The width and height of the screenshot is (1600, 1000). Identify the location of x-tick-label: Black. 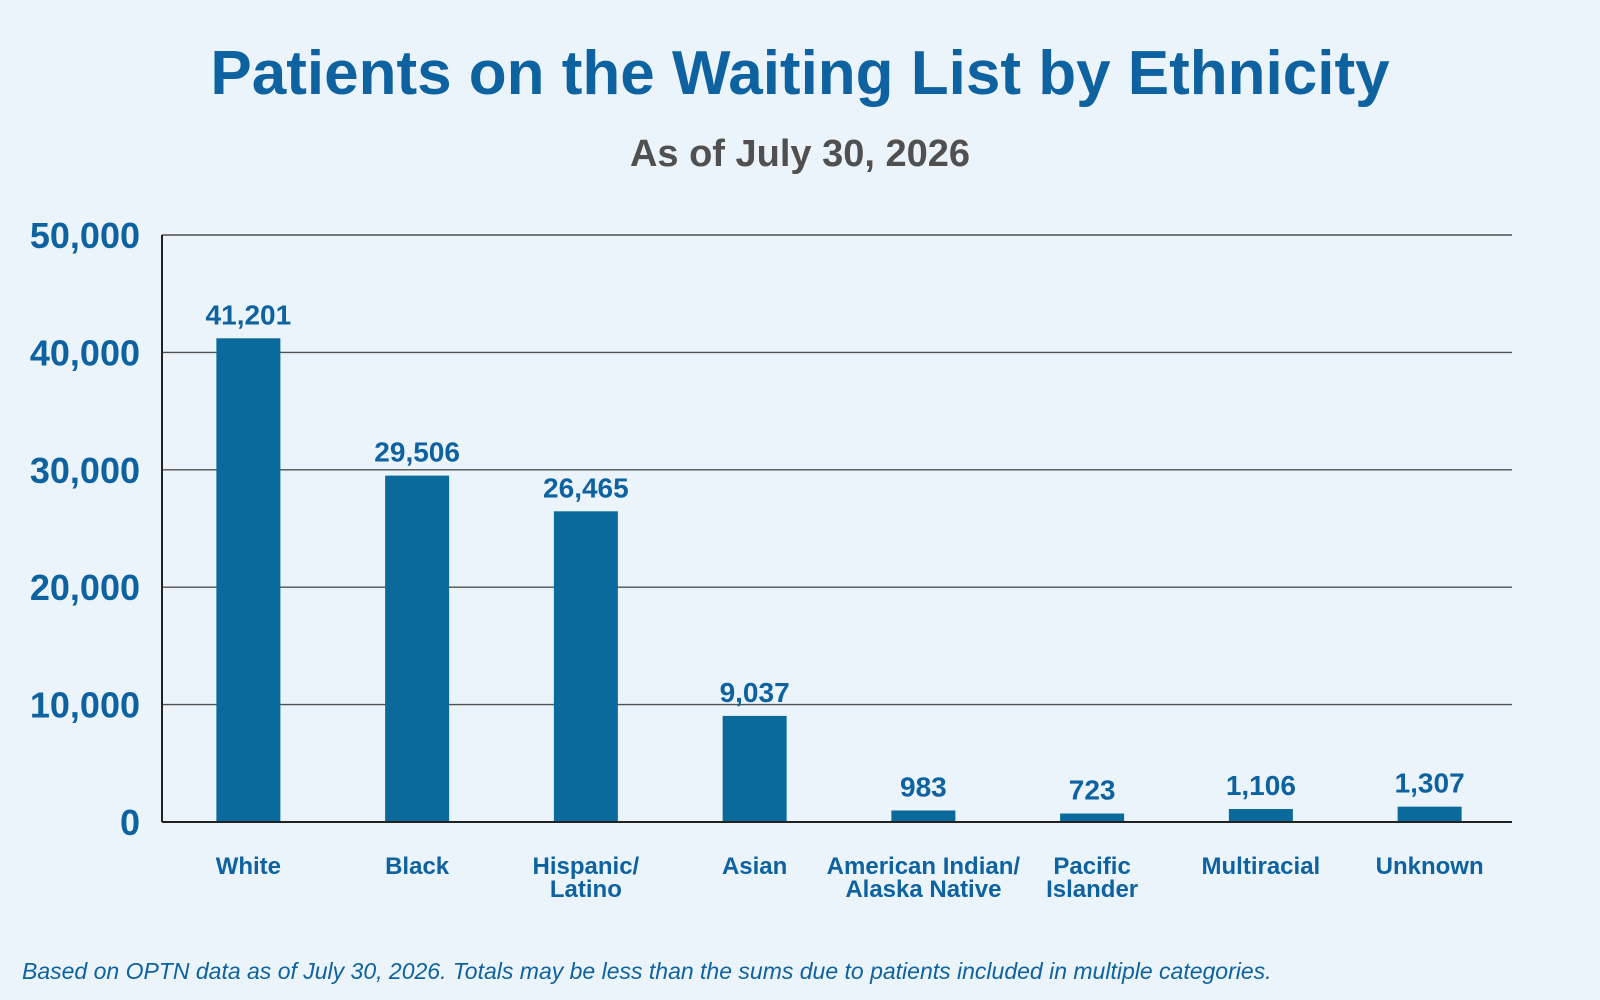
(417, 866).